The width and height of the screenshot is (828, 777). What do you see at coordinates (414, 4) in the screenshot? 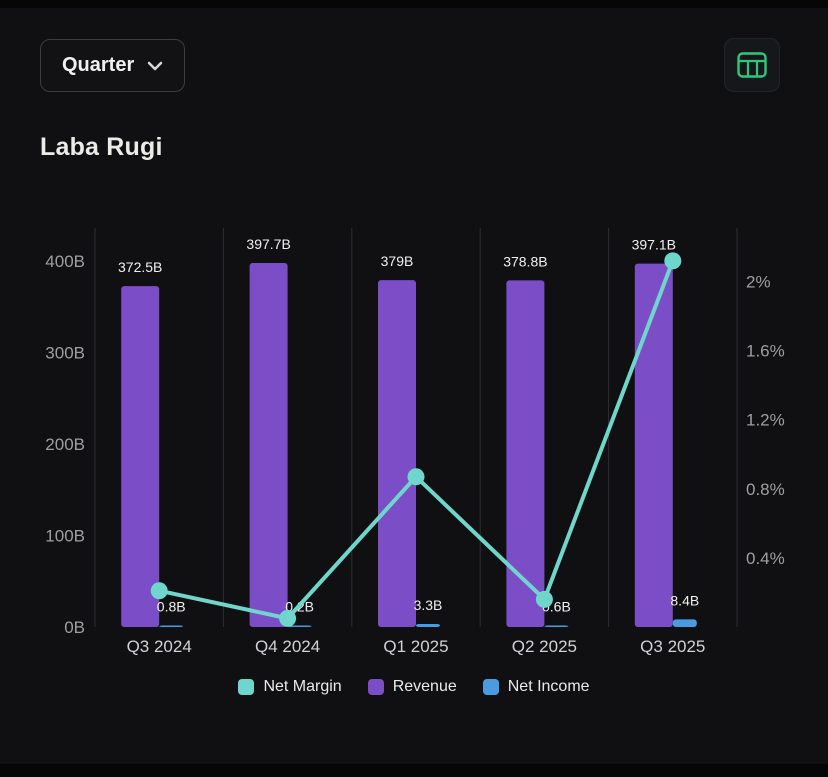
I see `top-strip` at bounding box center [414, 4].